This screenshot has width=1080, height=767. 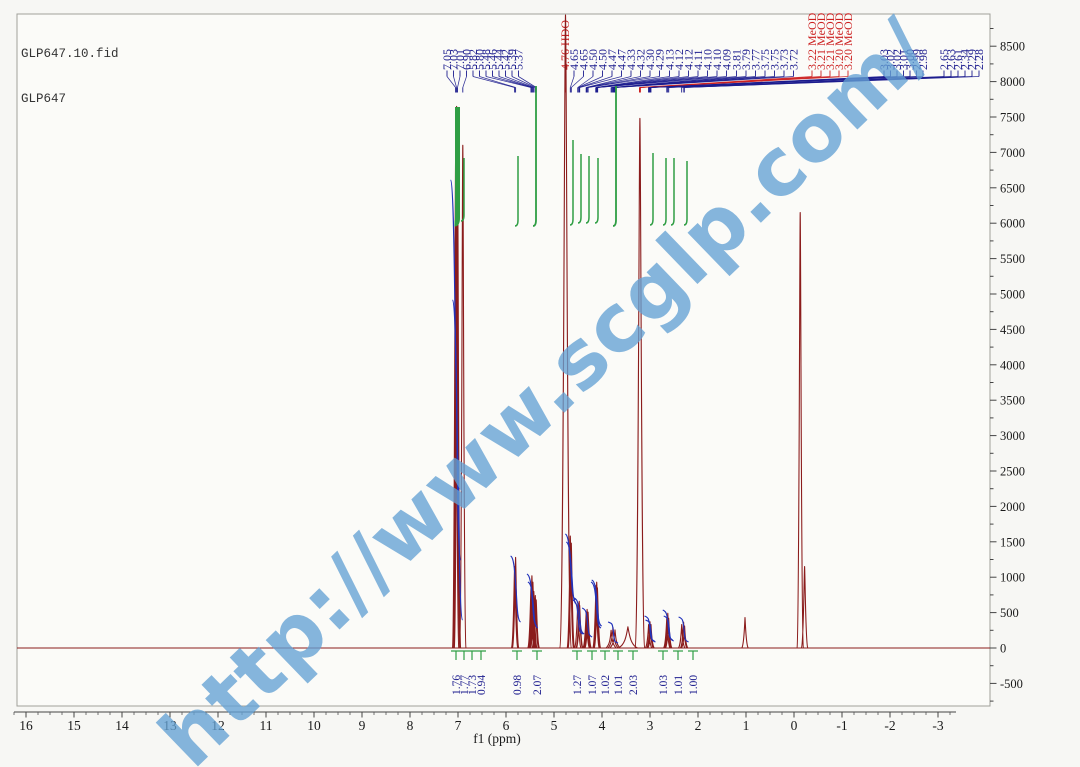 What do you see at coordinates (1012, 542) in the screenshot?
I see `y-axis-tick-label: 1500` at bounding box center [1012, 542].